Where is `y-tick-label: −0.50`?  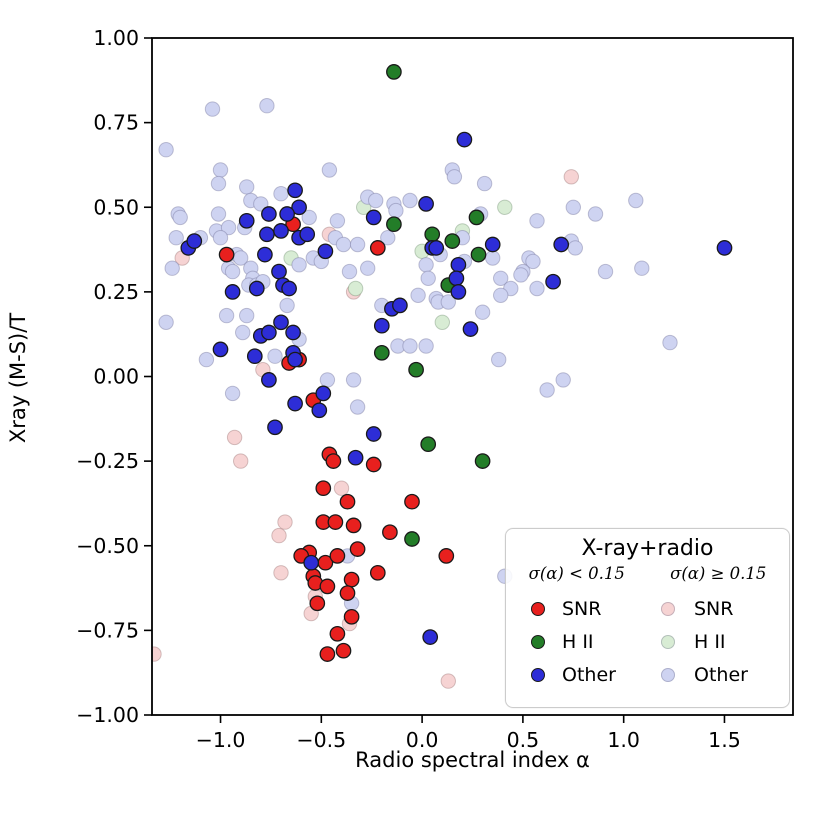 y-tick-label: −0.50 is located at coordinates (107, 546).